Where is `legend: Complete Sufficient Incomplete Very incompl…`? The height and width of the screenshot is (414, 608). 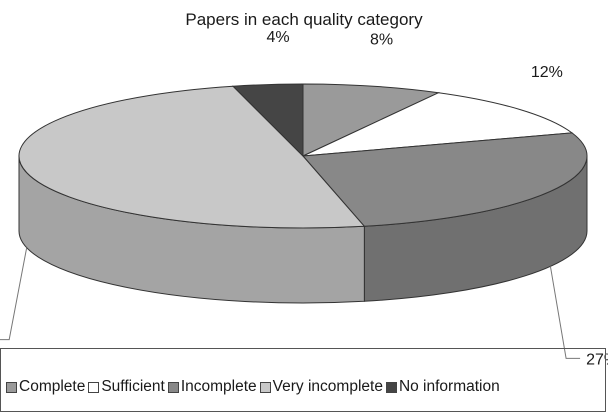
legend: Complete Sufficient Incomplete Very incompl… is located at coordinates (306, 387).